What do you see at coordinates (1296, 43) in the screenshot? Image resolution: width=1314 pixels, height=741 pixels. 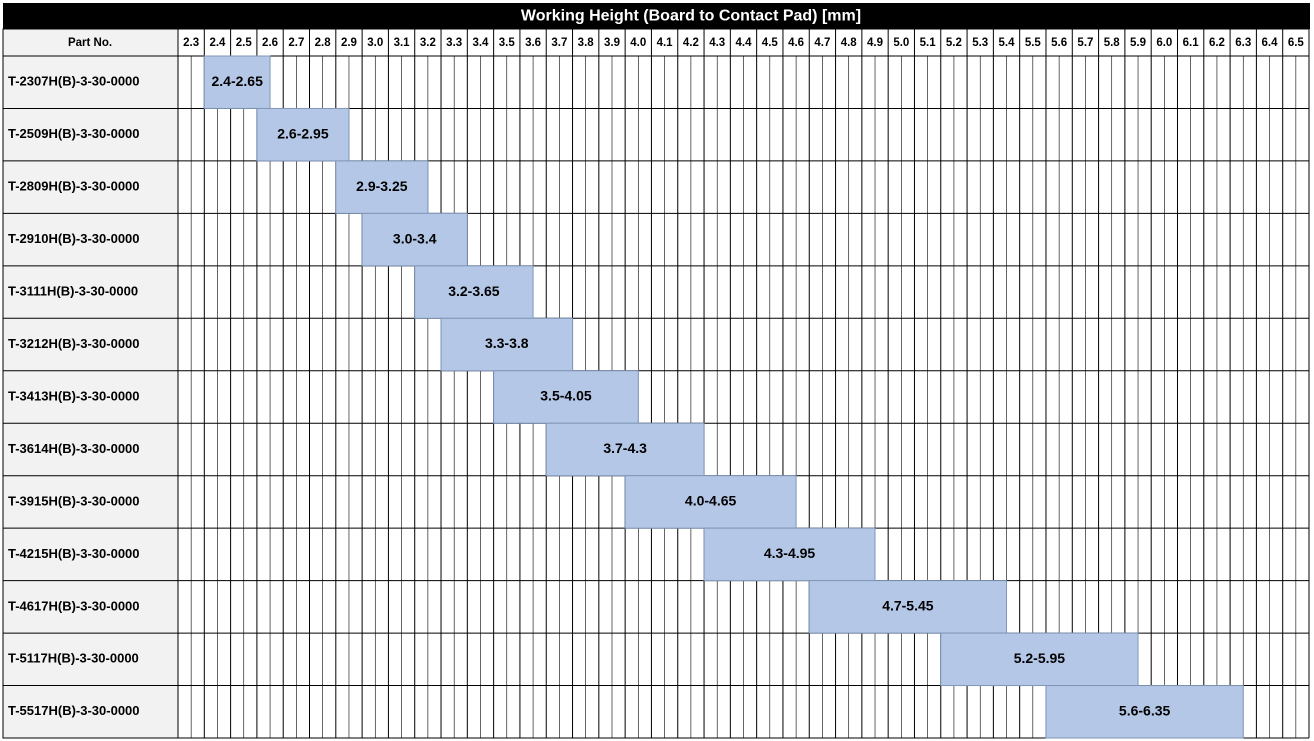 I see `x-tick-label: 6.5` at bounding box center [1296, 43].